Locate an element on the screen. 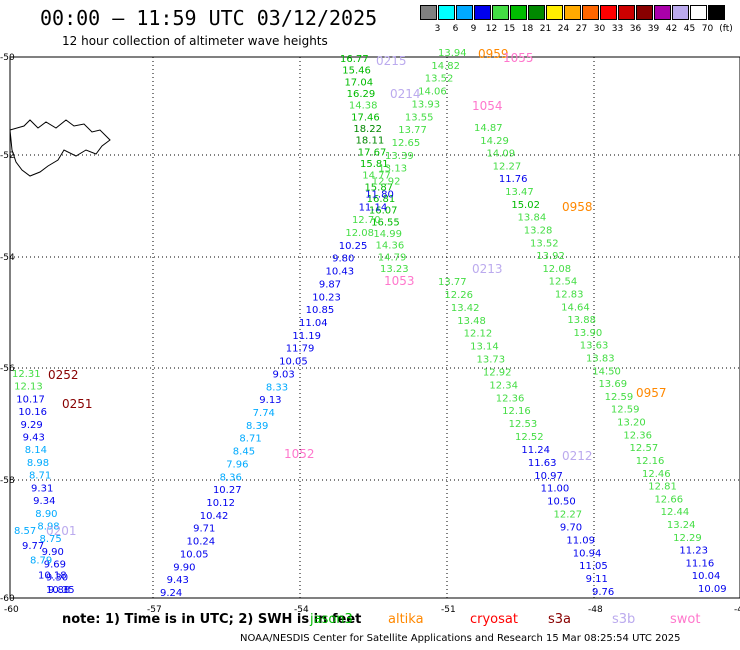 The width and height of the screenshot is (740, 650). swh-value: 10.04 is located at coordinates (706, 576).